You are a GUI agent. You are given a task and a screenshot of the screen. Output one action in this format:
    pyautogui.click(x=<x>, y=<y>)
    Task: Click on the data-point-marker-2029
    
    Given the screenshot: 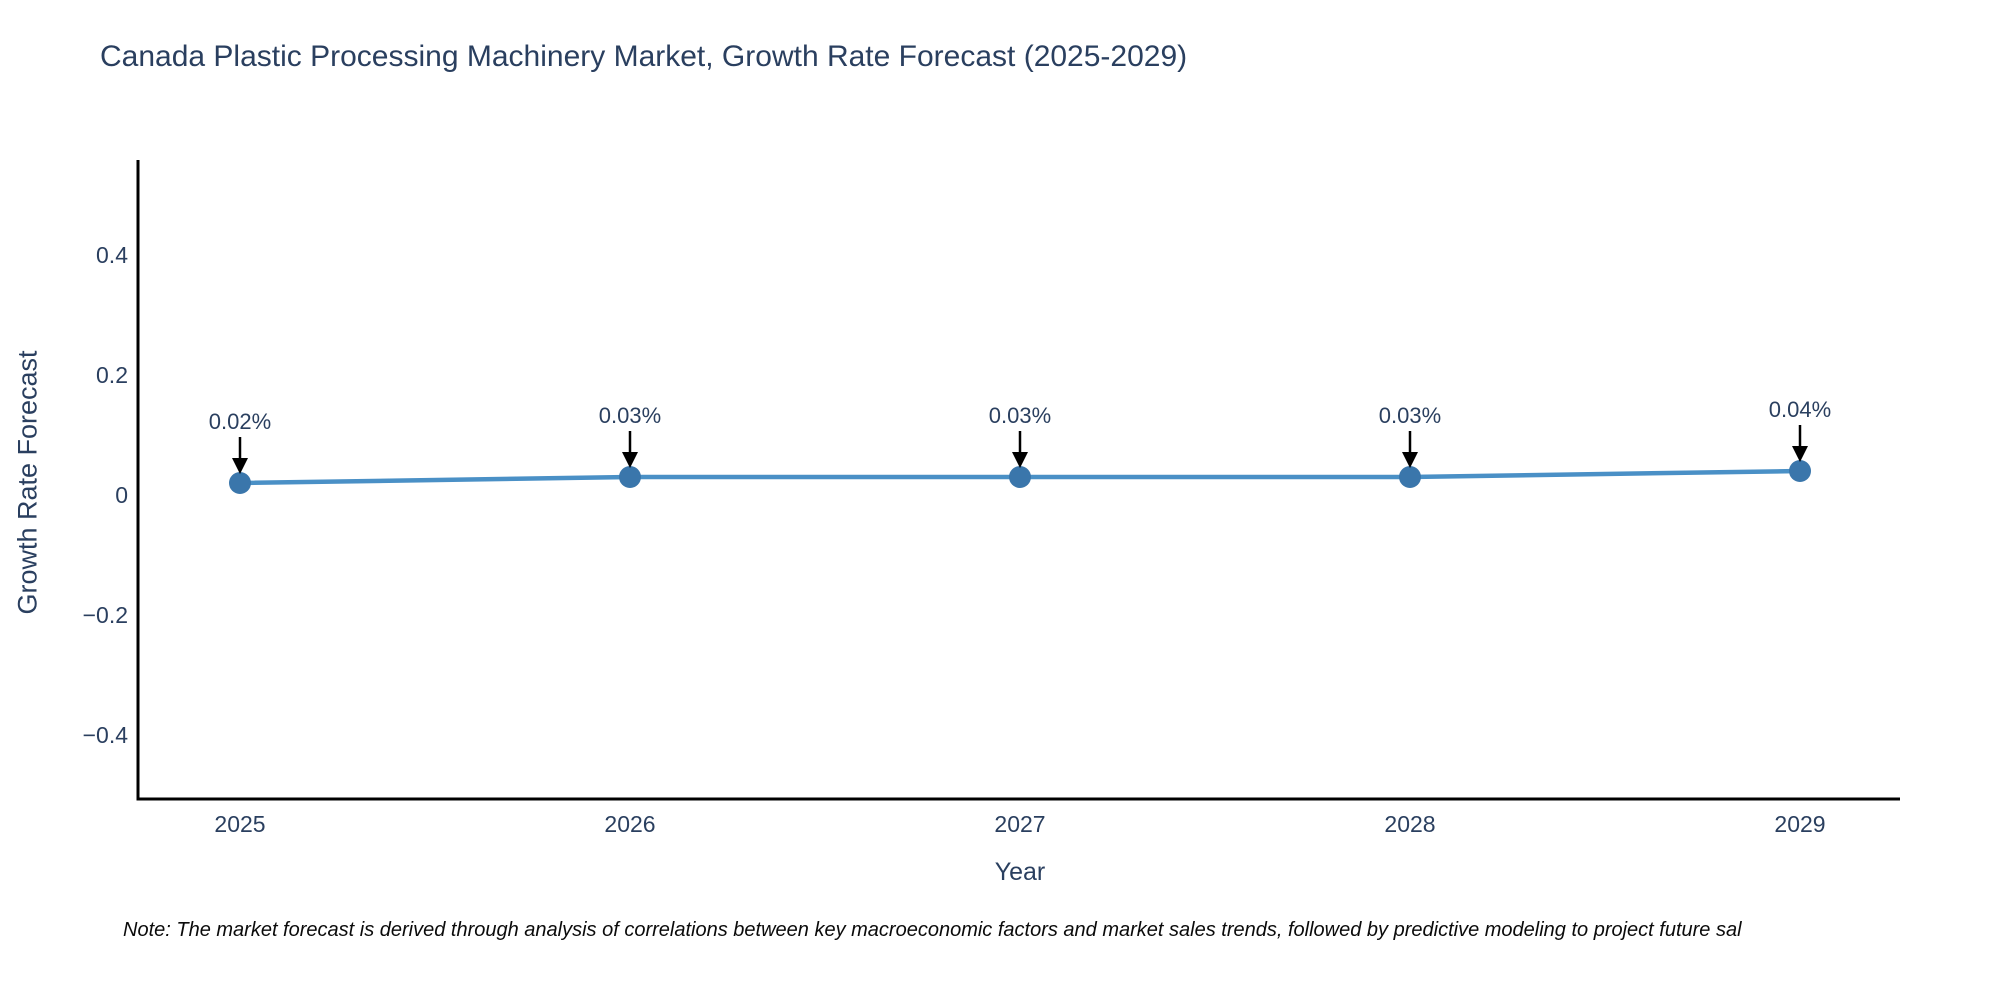 What is the action you would take?
    pyautogui.click(x=1800, y=471)
    